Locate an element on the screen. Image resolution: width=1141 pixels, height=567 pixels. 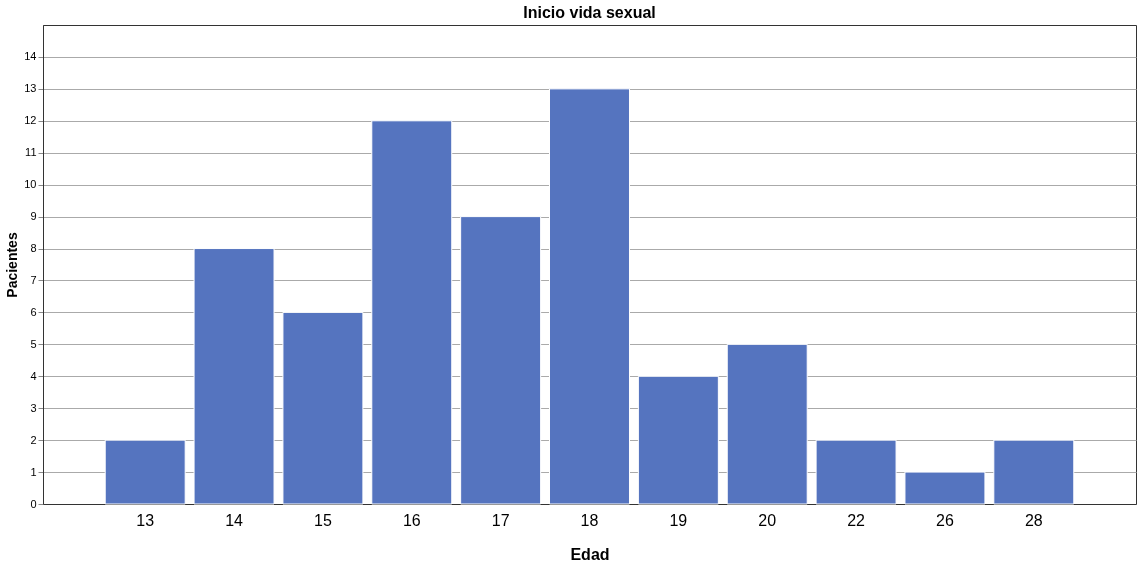
y-tick-label: 7 is located at coordinates (33, 279).